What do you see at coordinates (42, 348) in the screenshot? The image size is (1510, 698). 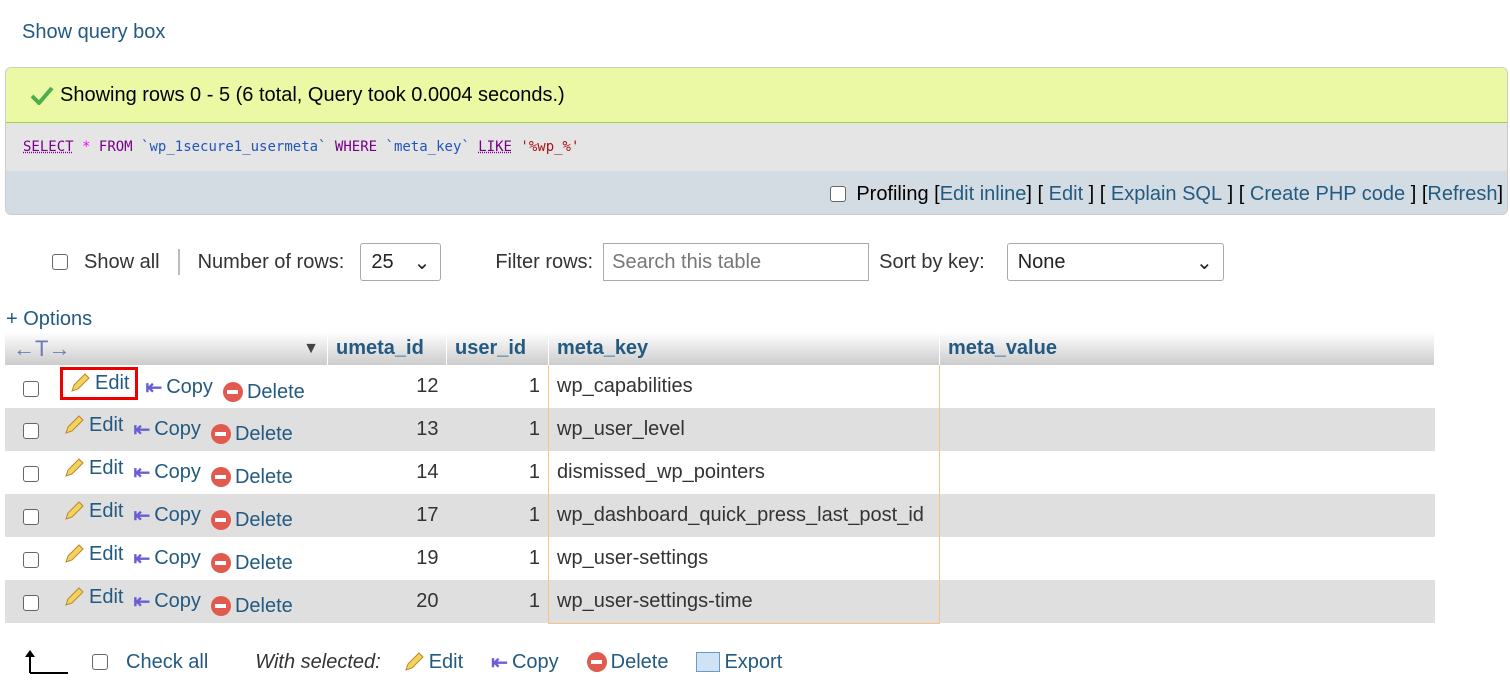 I see `column-resize-icon: ←T→` at bounding box center [42, 348].